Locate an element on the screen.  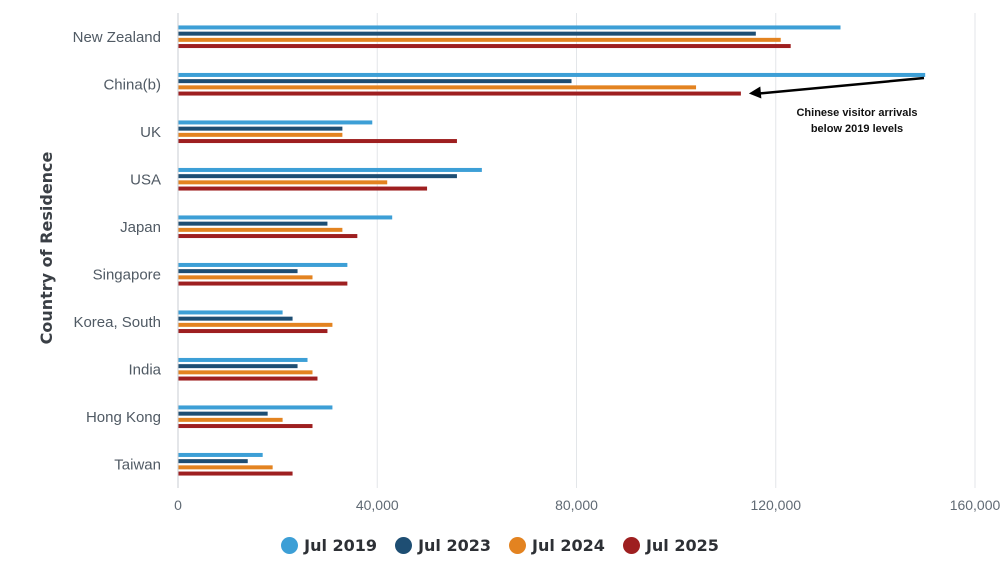
annotation-line-2: below 2019 levels is located at coordinates (857, 129).